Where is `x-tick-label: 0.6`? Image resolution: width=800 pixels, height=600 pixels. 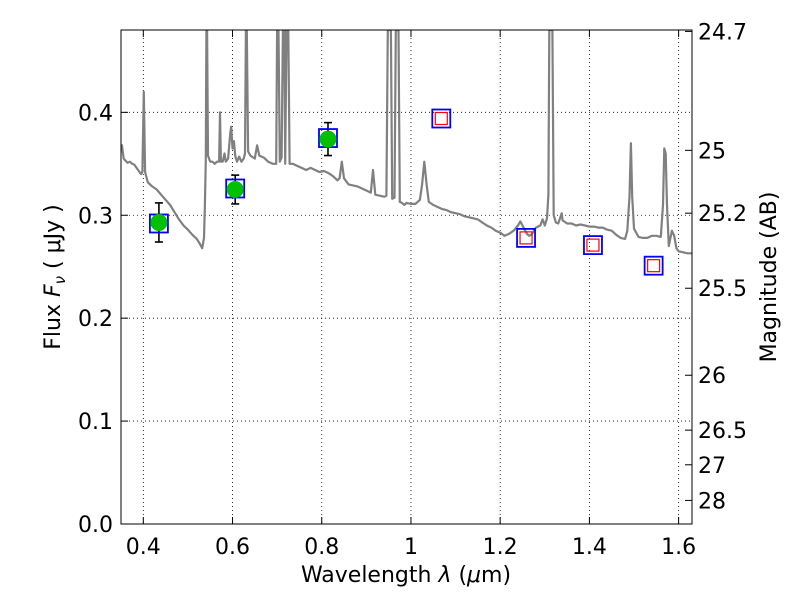
x-tick-label: 0.6 is located at coordinates (232, 547).